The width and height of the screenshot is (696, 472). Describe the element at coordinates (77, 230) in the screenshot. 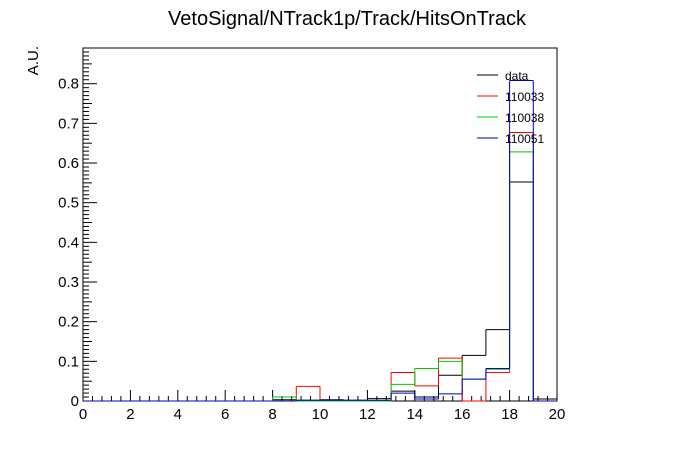

I see `y-axis: 0 0.1 0.2 0.3 0.4 0.5 0.6 0.7 0.8` at that location.